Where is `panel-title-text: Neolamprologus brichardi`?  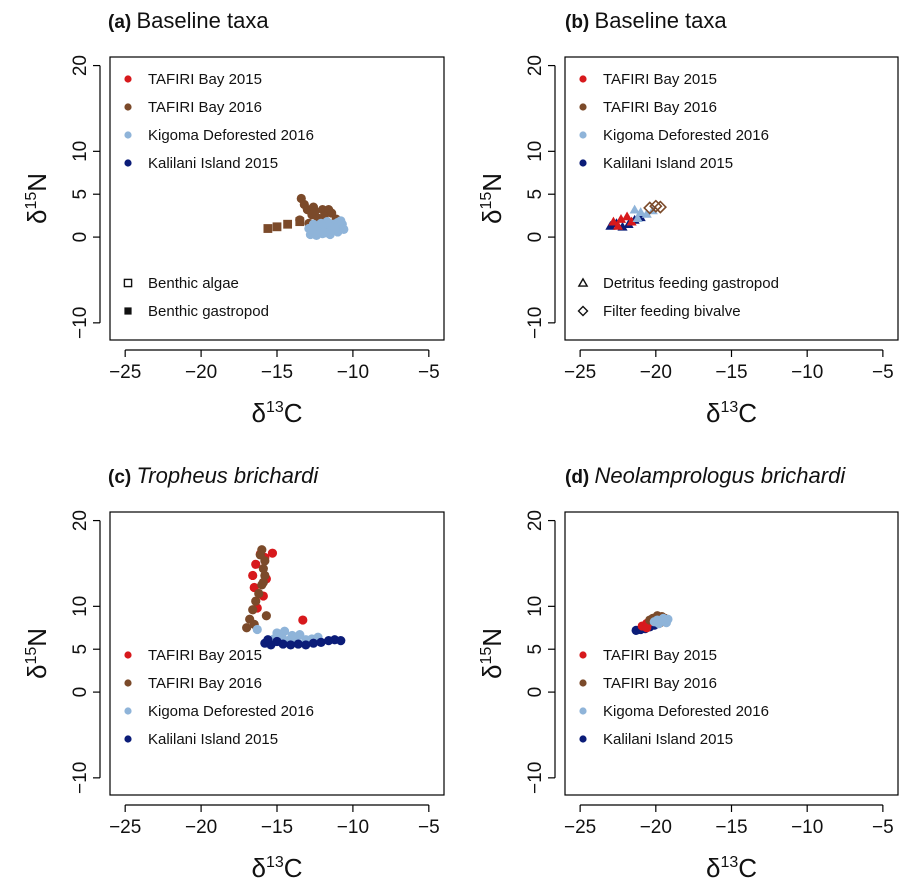
panel-title-text: Neolamprologus brichardi is located at coordinates (721, 475).